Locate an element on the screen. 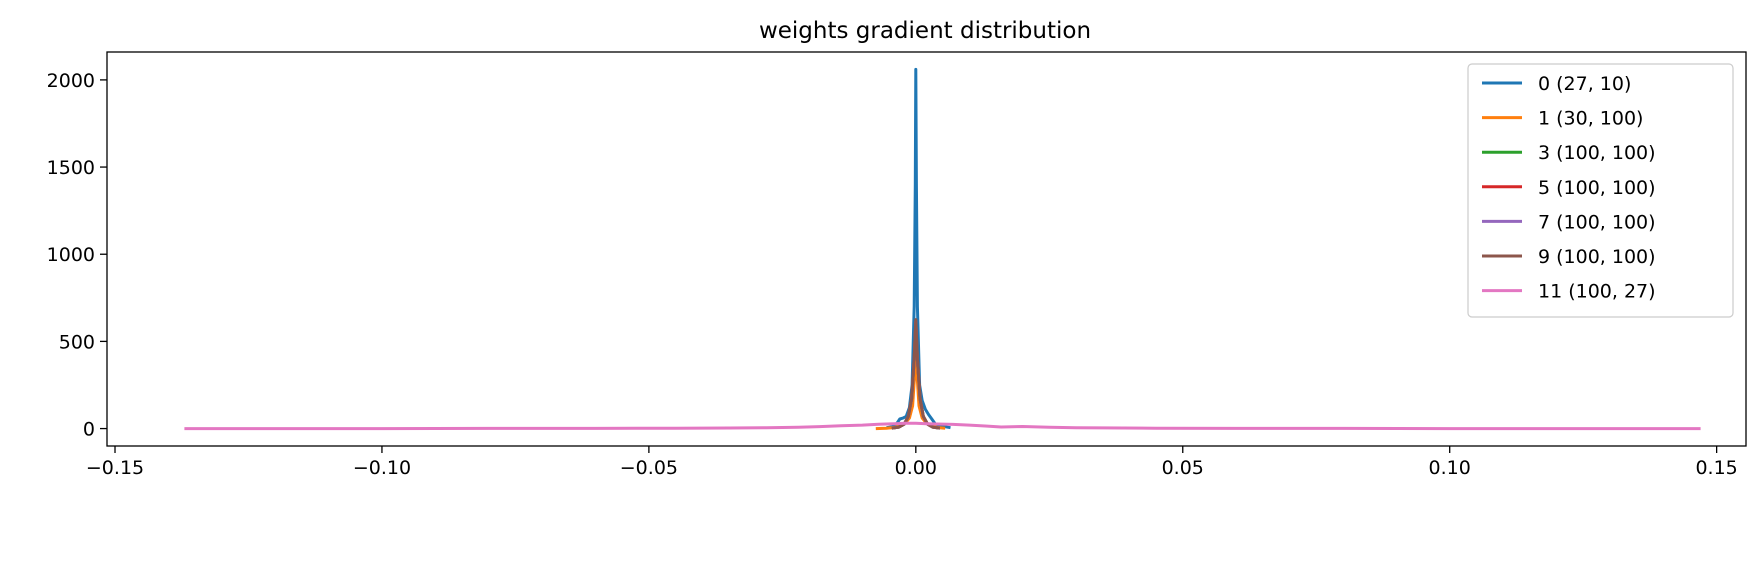 This screenshot has width=1761, height=566. legend-label-3: 5 (100, 100) is located at coordinates (1597, 188).